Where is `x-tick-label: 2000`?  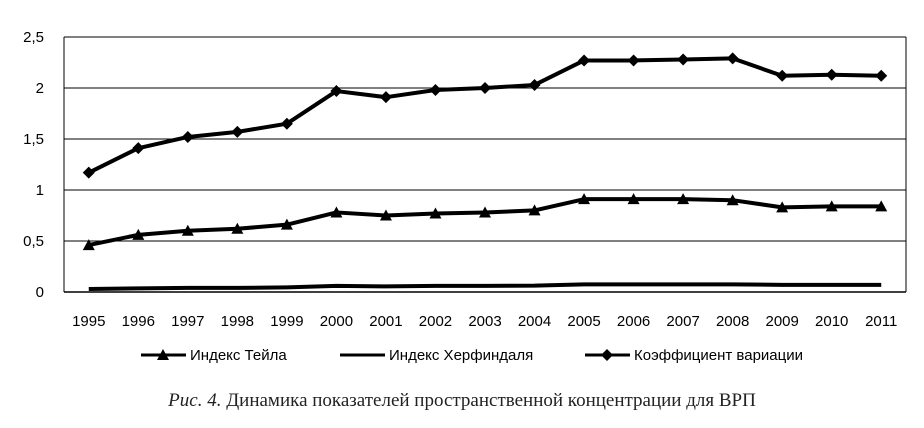 x-tick-label: 2000 is located at coordinates (336, 321).